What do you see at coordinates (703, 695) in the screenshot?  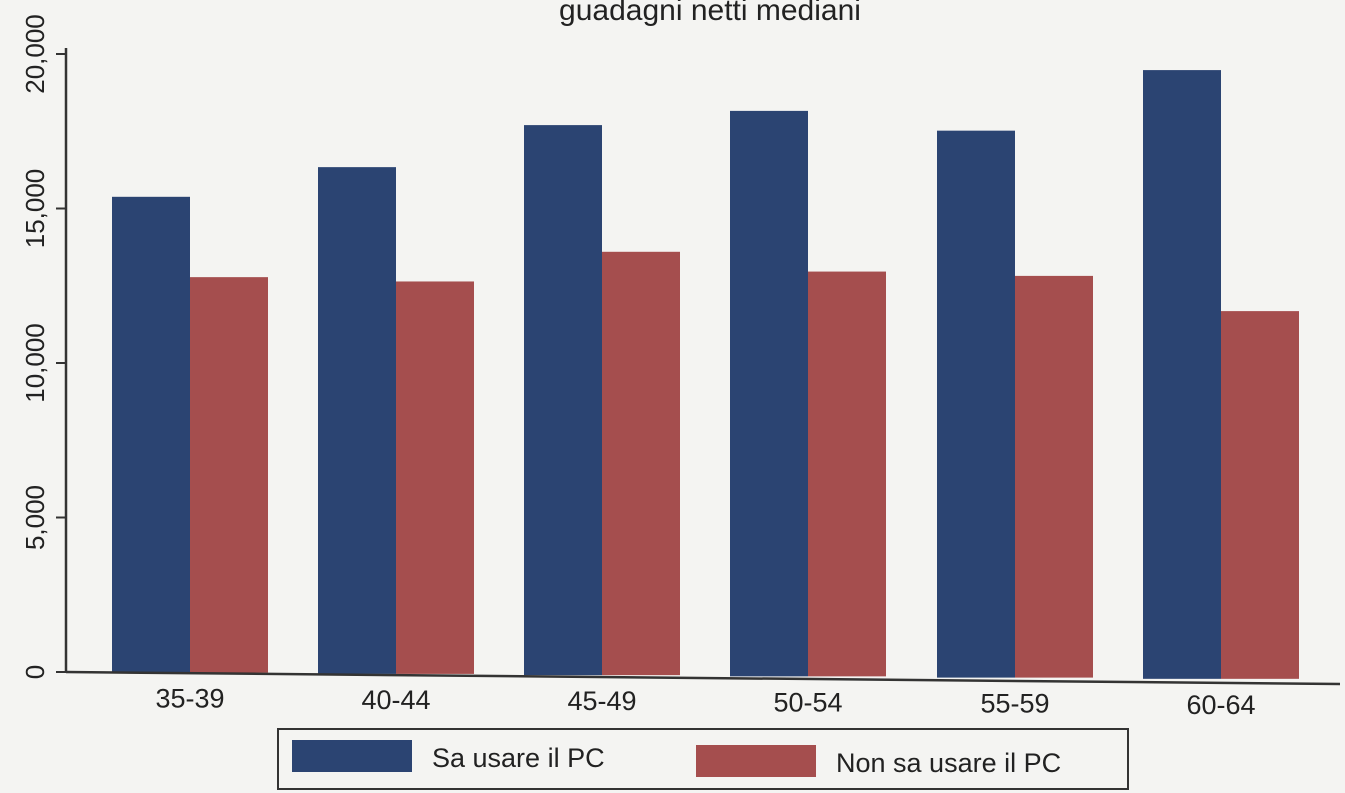 I see `x-axis: 35-39 40-44 45-49 50-54 55-59 60-64` at bounding box center [703, 695].